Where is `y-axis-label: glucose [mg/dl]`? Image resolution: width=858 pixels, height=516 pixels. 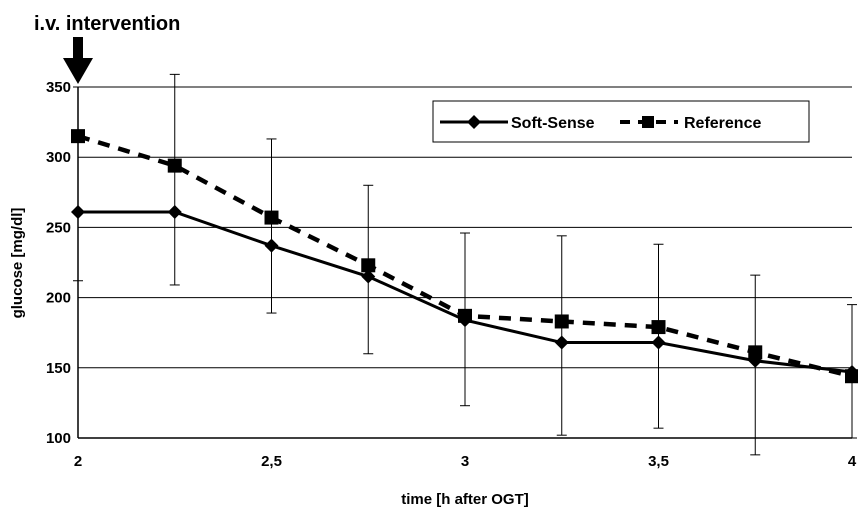 y-axis-label: glucose [mg/dl] is located at coordinates (17, 263).